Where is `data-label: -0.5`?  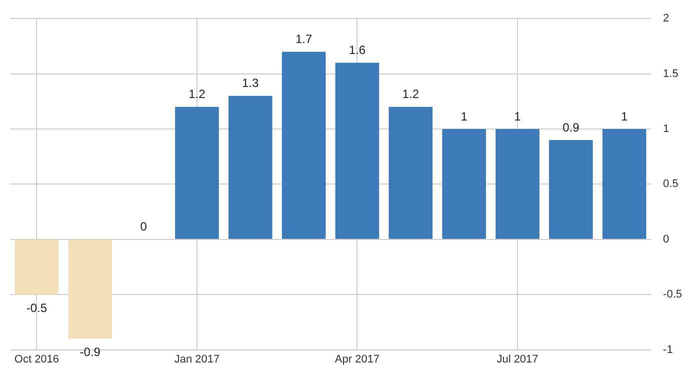
data-label: -0.5 is located at coordinates (37, 307).